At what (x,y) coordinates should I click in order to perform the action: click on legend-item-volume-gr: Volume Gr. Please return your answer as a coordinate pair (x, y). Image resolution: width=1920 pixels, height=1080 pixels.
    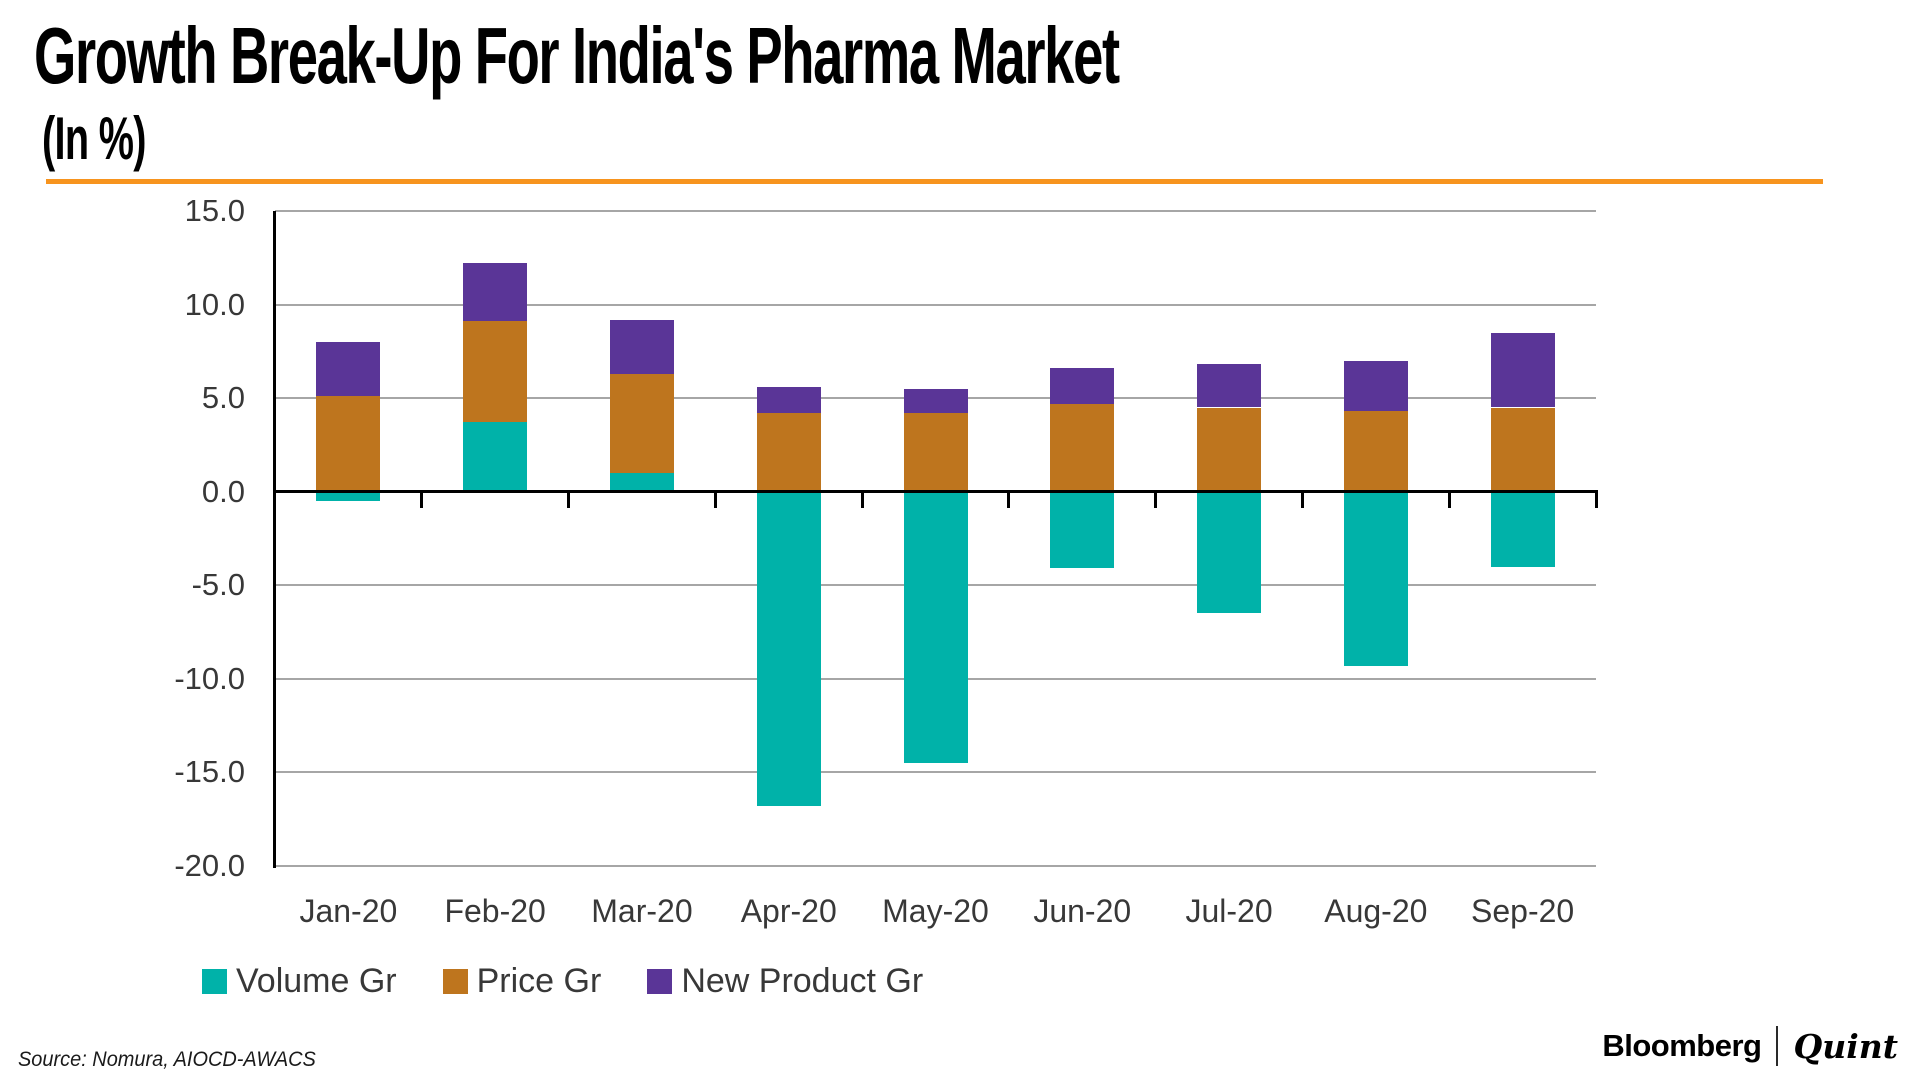
    Looking at the image, I should click on (299, 981).